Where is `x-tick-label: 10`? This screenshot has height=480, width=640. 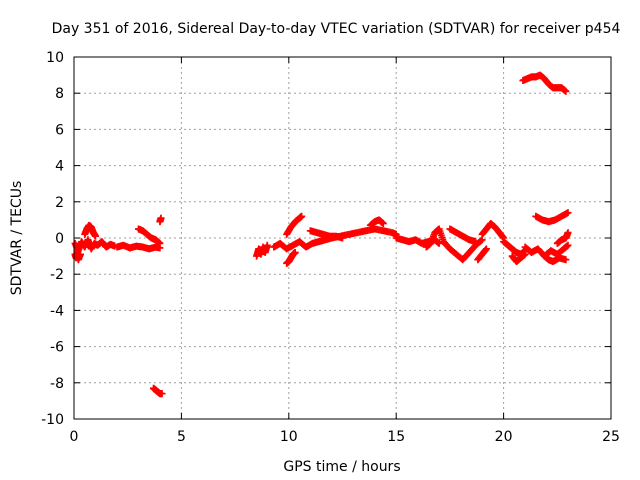 x-tick-label: 10 is located at coordinates (289, 437).